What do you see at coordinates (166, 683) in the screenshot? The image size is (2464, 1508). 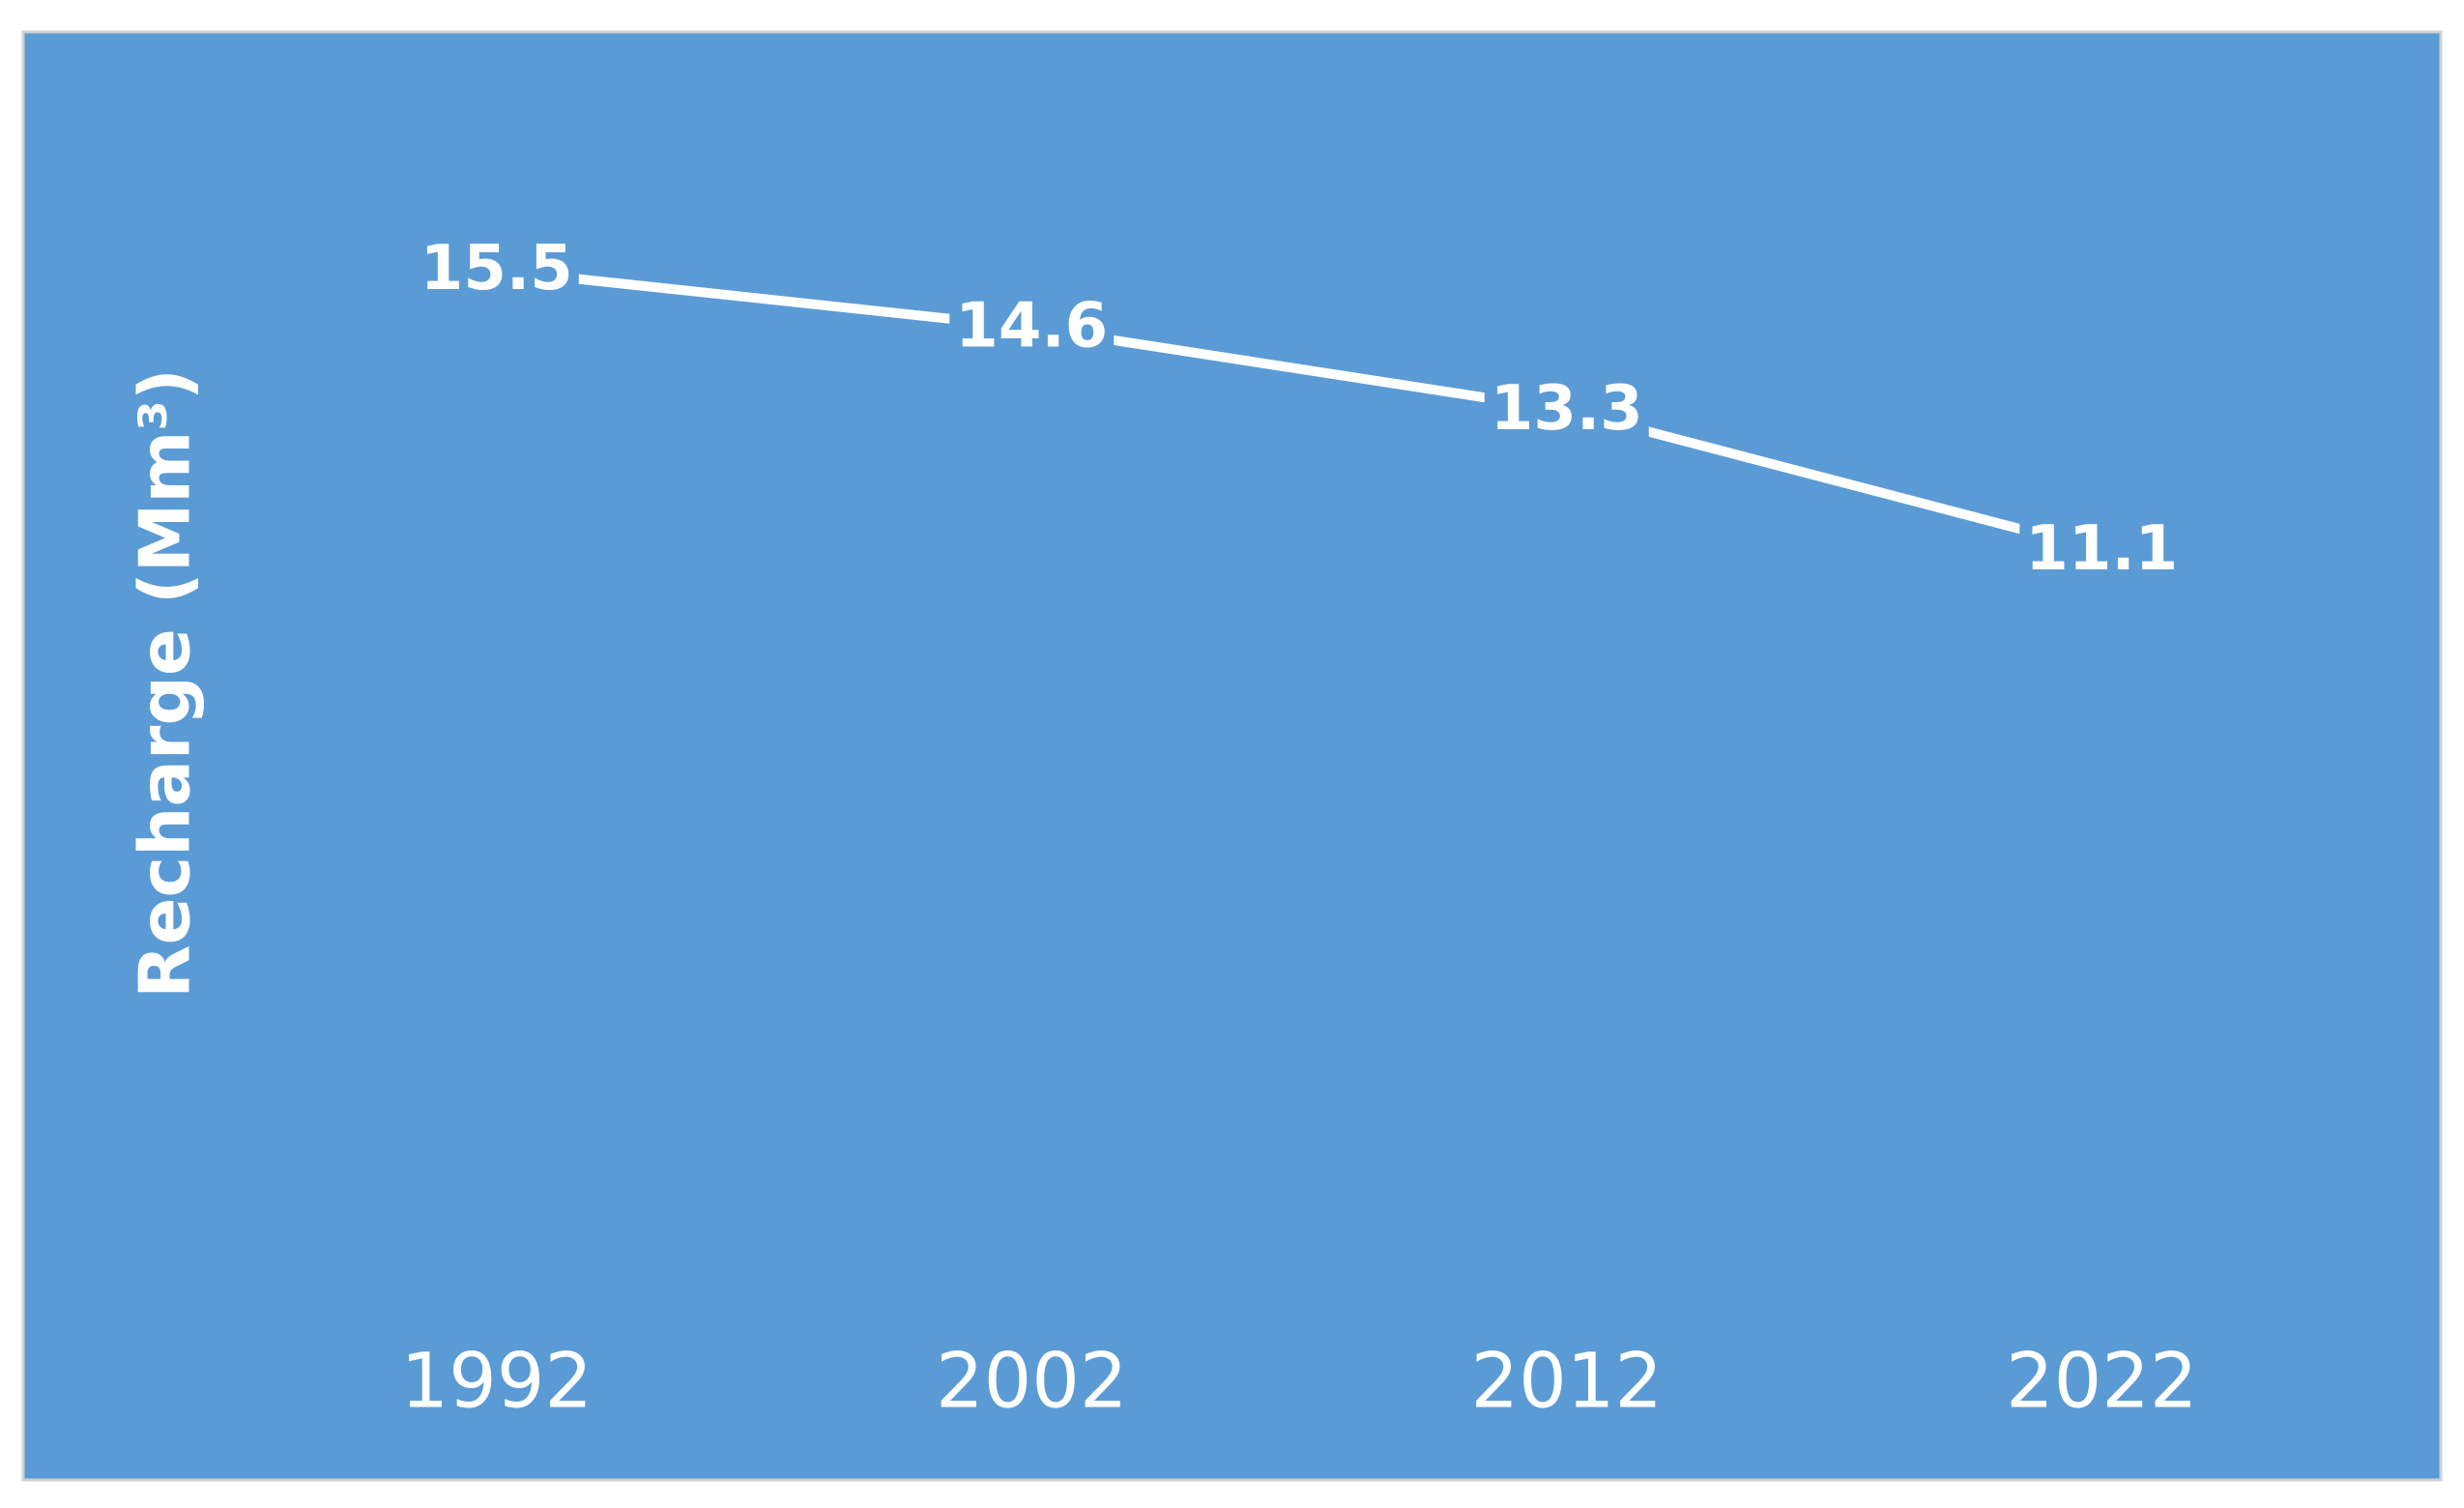 I see `y-axis-label: Recharge (Mm³)` at bounding box center [166, 683].